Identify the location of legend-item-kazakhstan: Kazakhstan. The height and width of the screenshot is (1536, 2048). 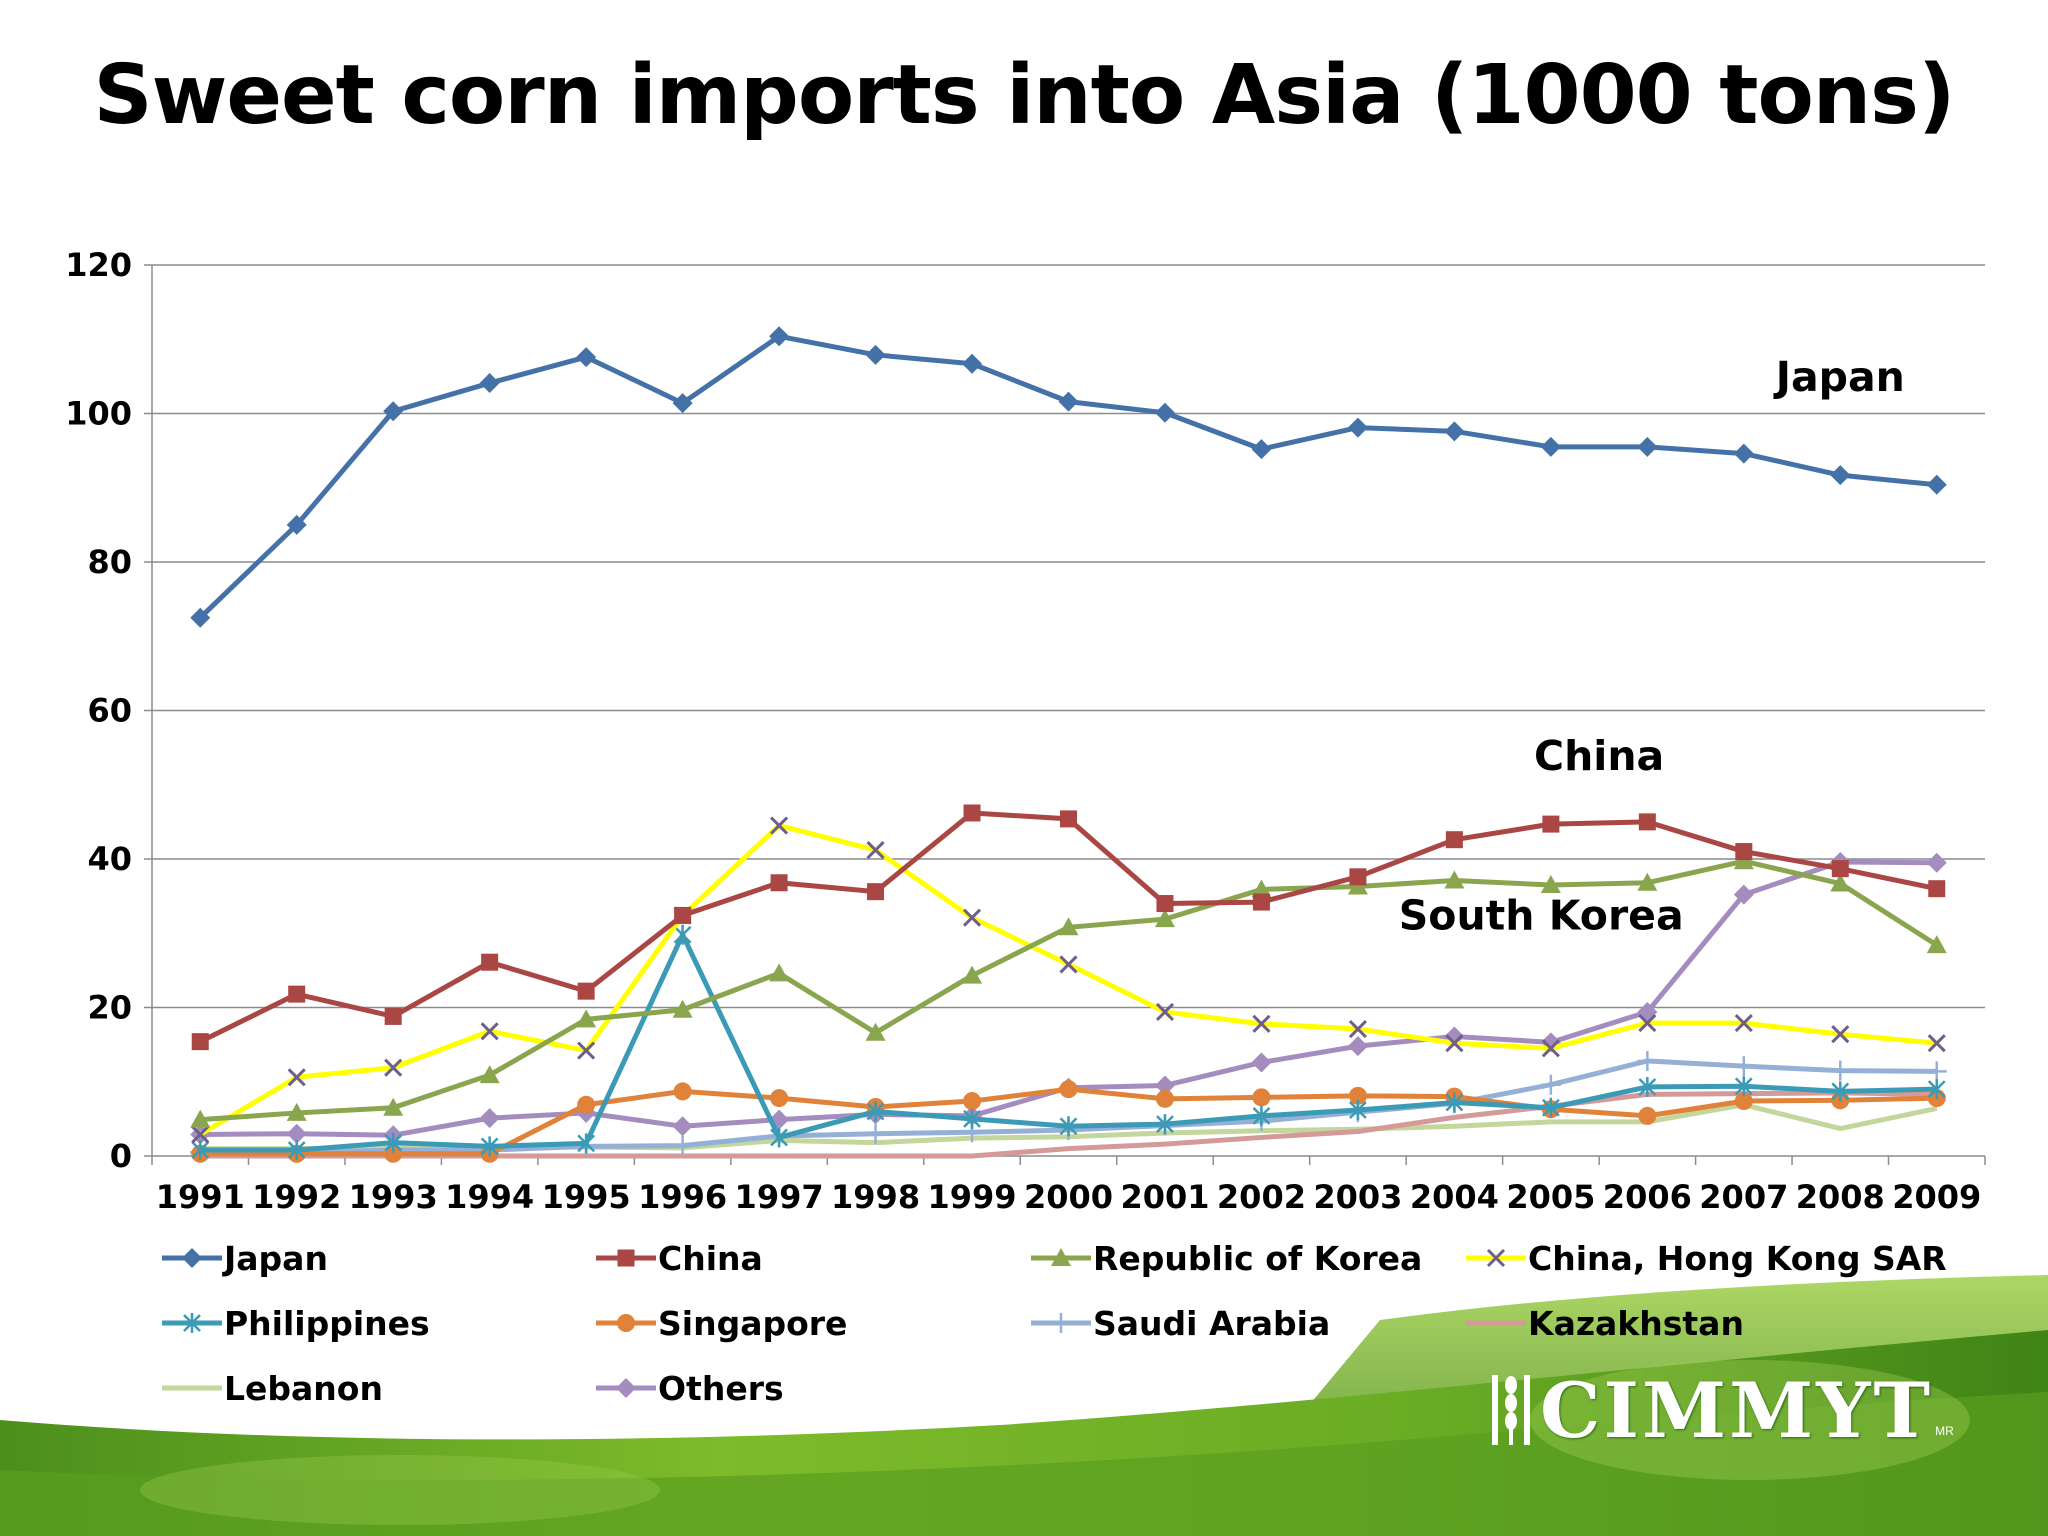
(1605, 1323).